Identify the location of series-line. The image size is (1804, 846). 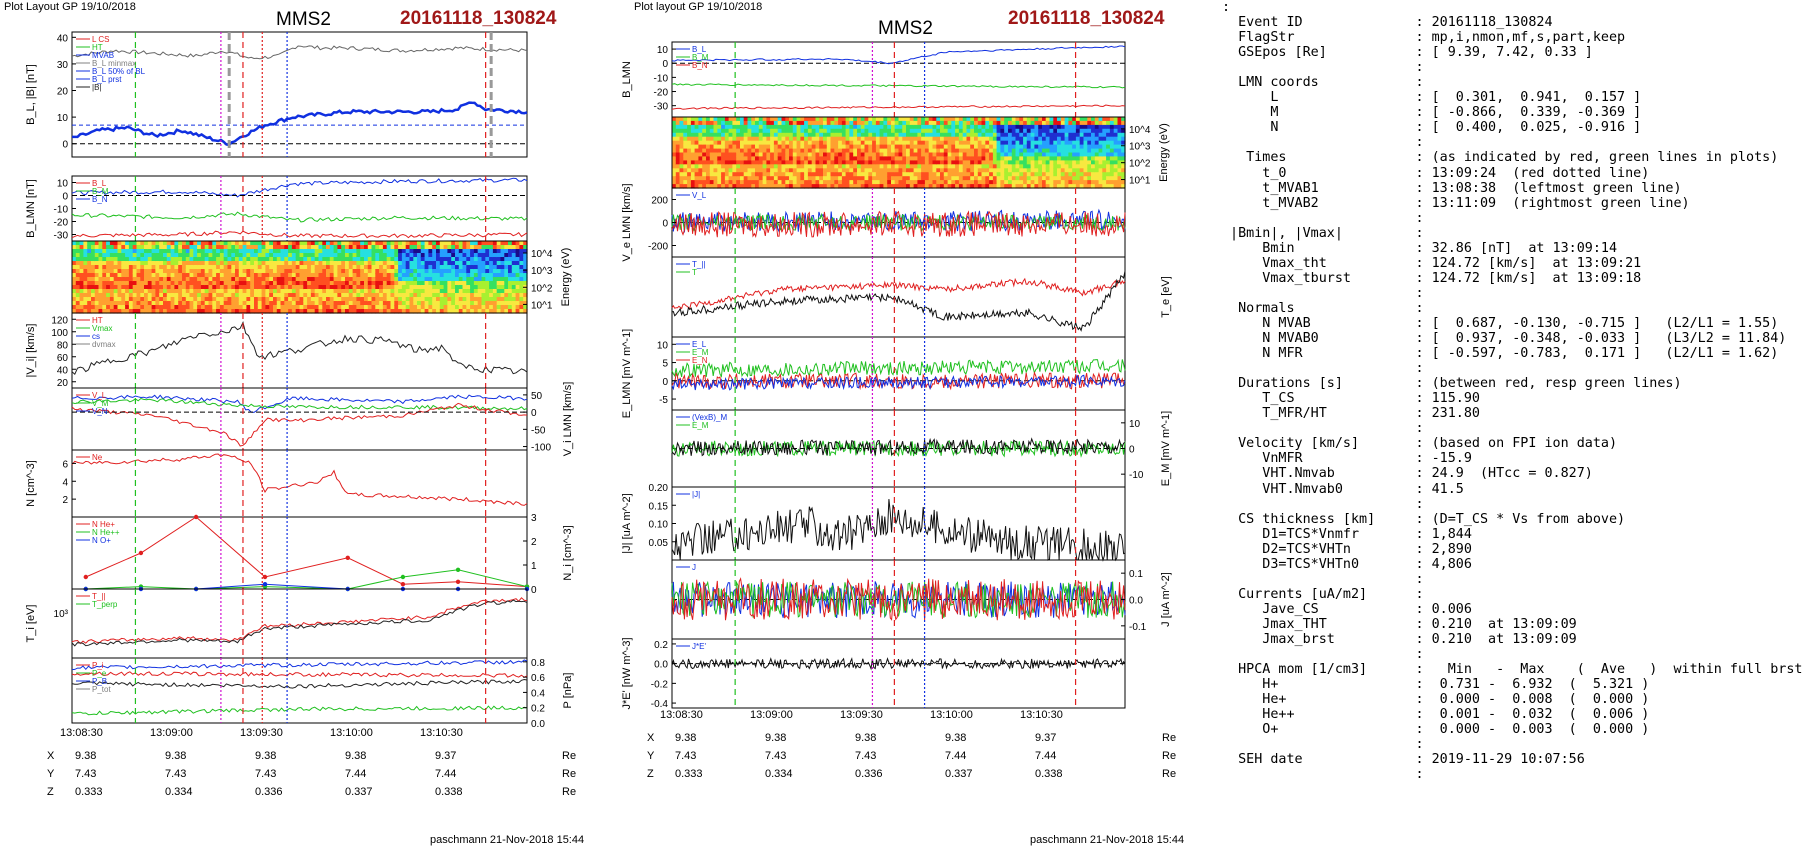
(299, 674).